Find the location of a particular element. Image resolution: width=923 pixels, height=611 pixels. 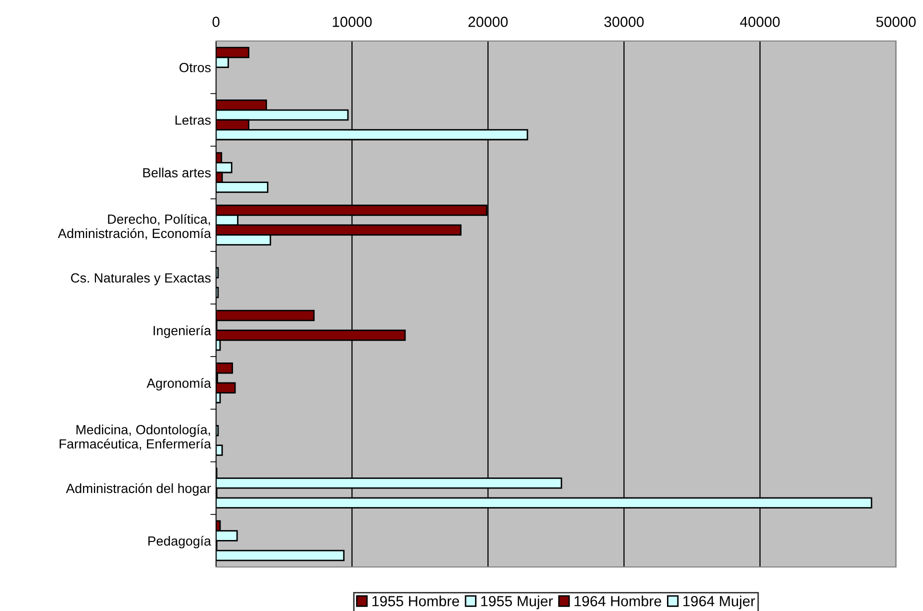

x-tick-label: 50000 is located at coordinates (896, 22).